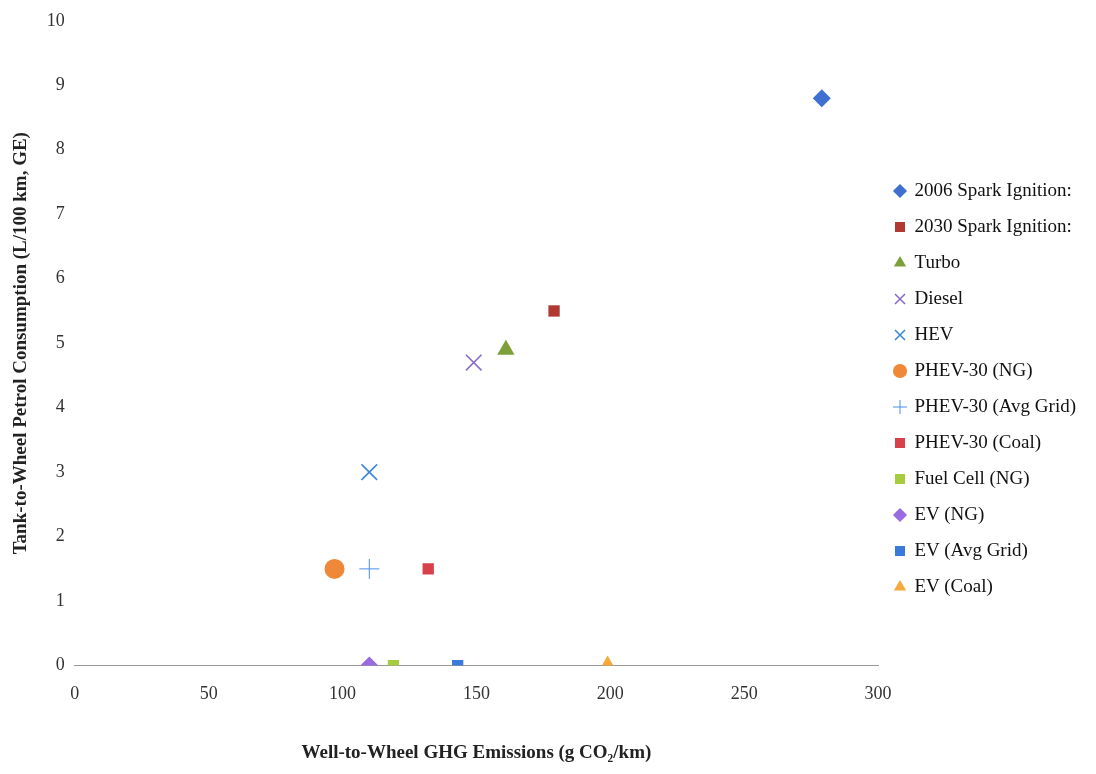 This screenshot has height=774, width=1096. I want to click on legend-label: PHEV-30 (Avg Grid), so click(995, 405).